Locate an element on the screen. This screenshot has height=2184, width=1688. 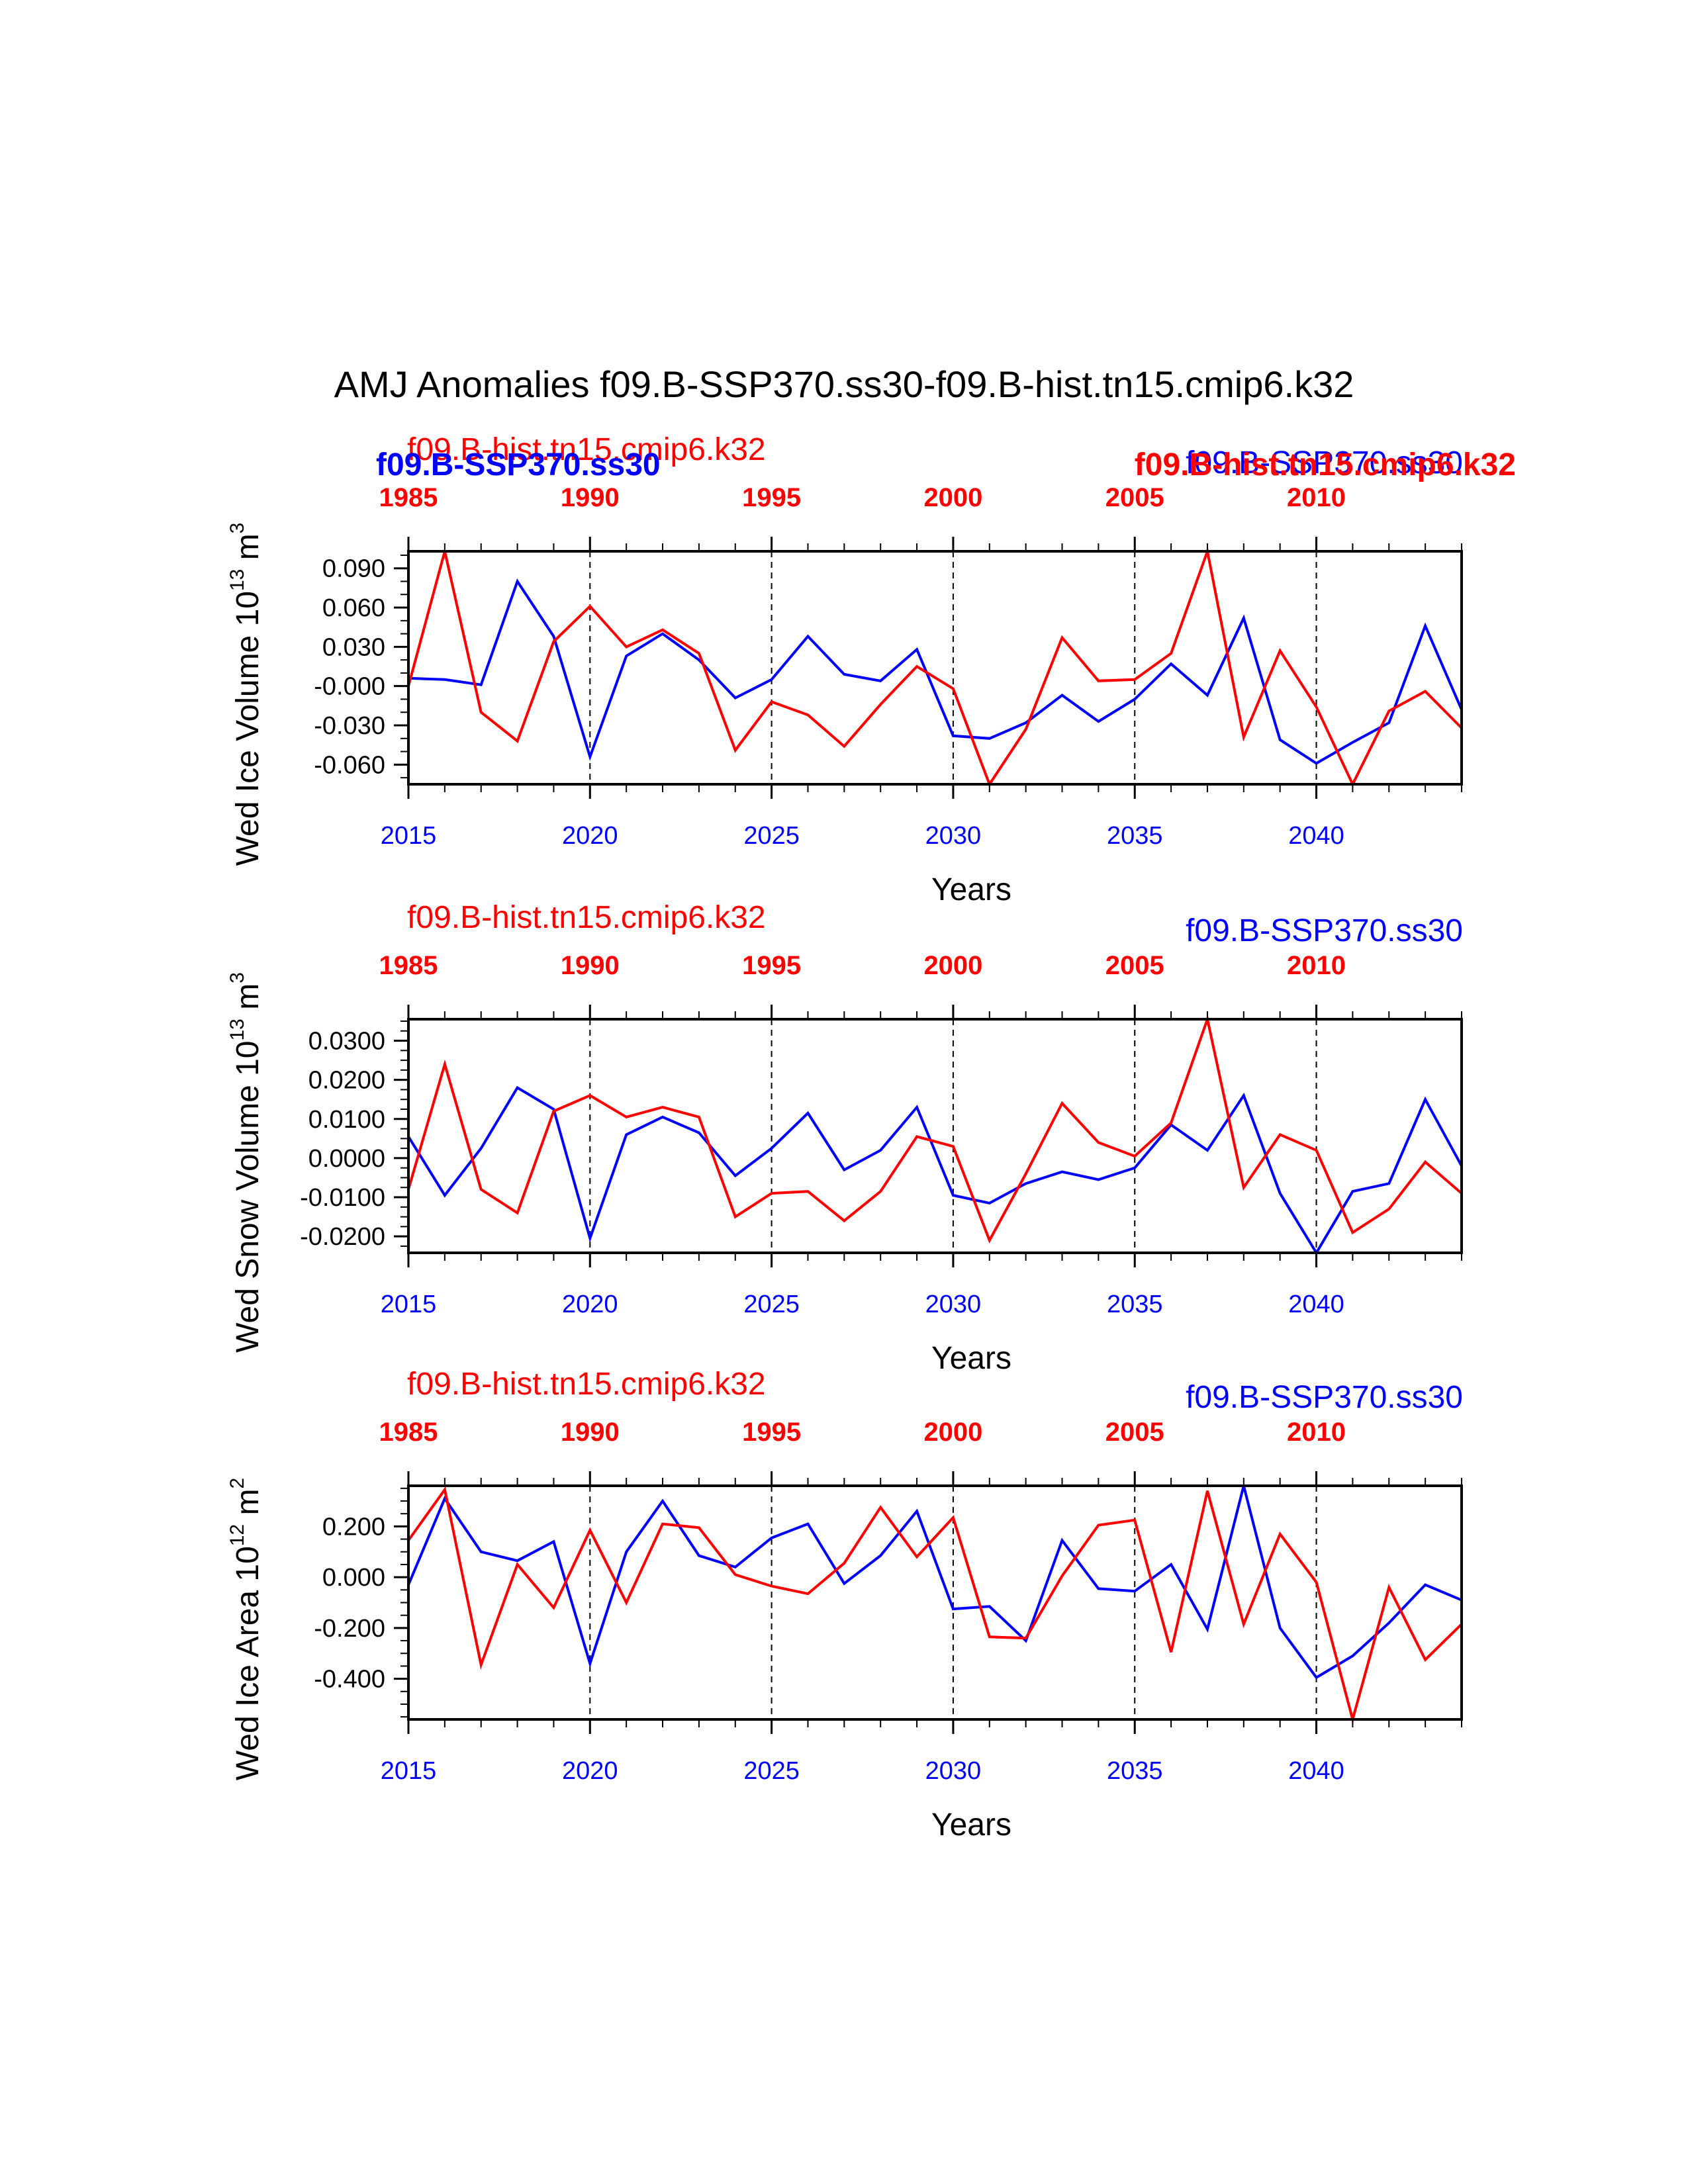
y-tick-label: 0.0300 is located at coordinates (346, 1042).